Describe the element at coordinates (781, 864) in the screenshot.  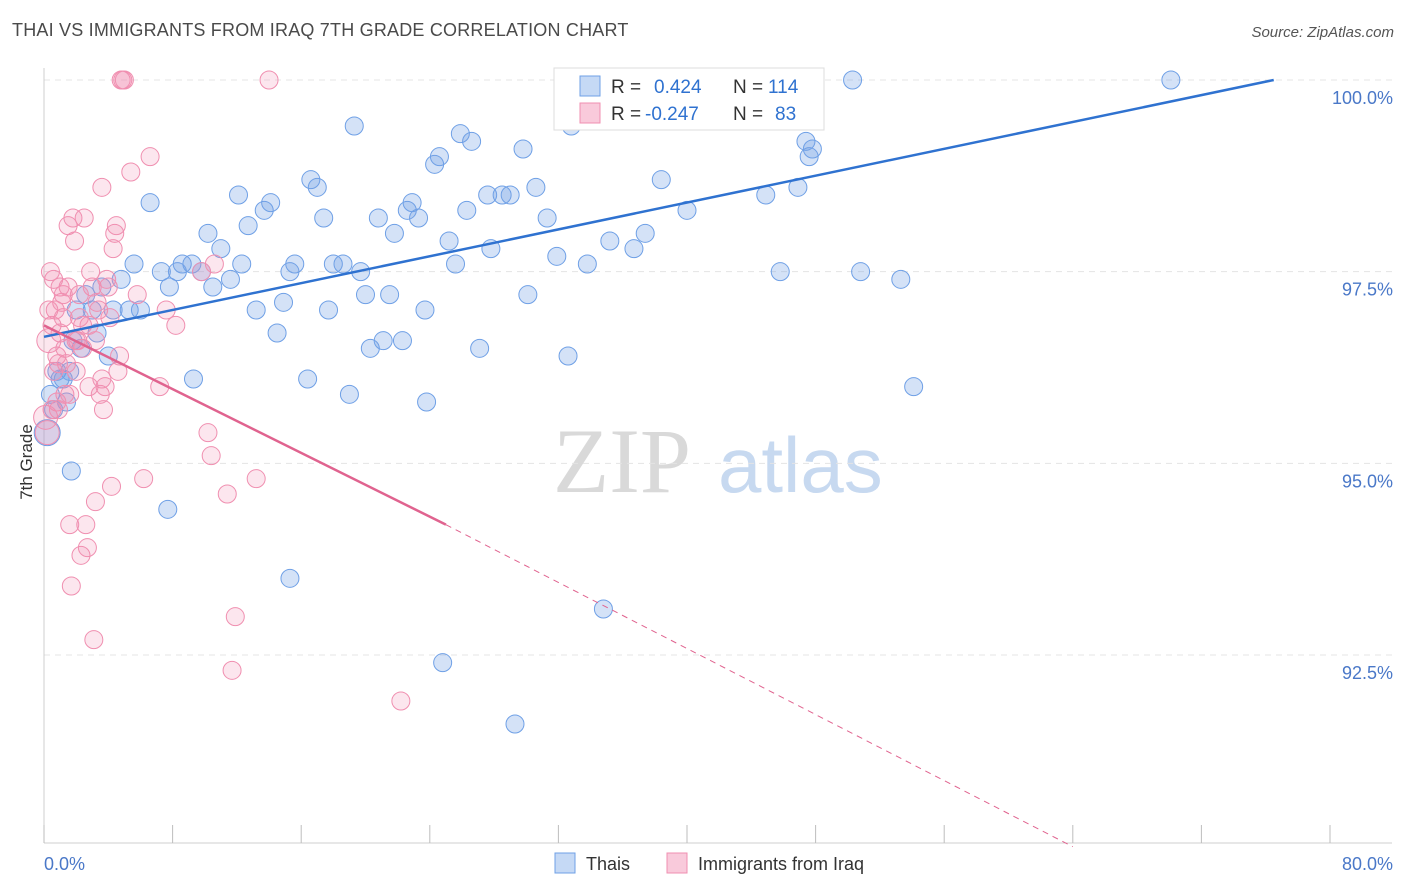
I see `legend-iraq-label: Immigrants from Iraq` at that location.